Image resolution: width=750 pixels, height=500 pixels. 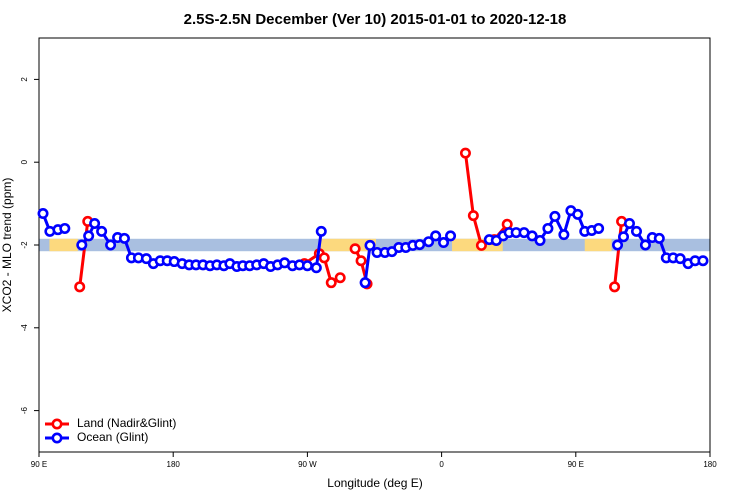 I want to click on y-tick-label: -2, so click(x=24, y=245).